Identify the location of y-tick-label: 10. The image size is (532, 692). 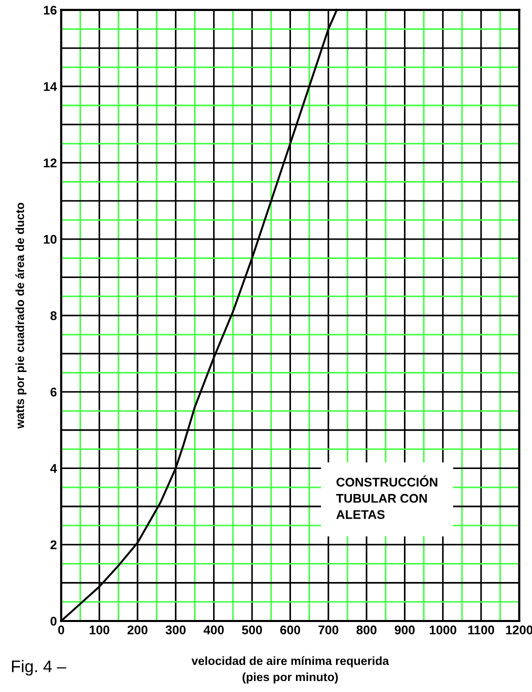
(50, 239).